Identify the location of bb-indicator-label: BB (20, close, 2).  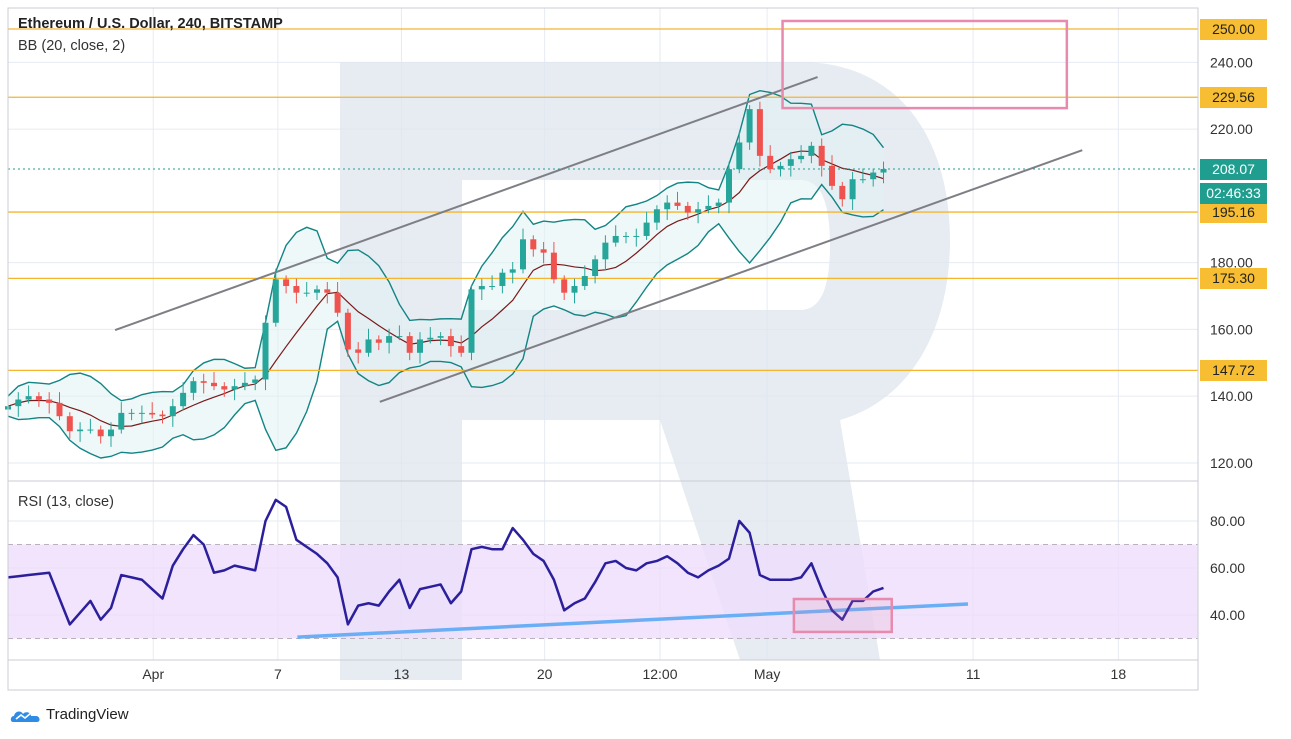
(72, 46).